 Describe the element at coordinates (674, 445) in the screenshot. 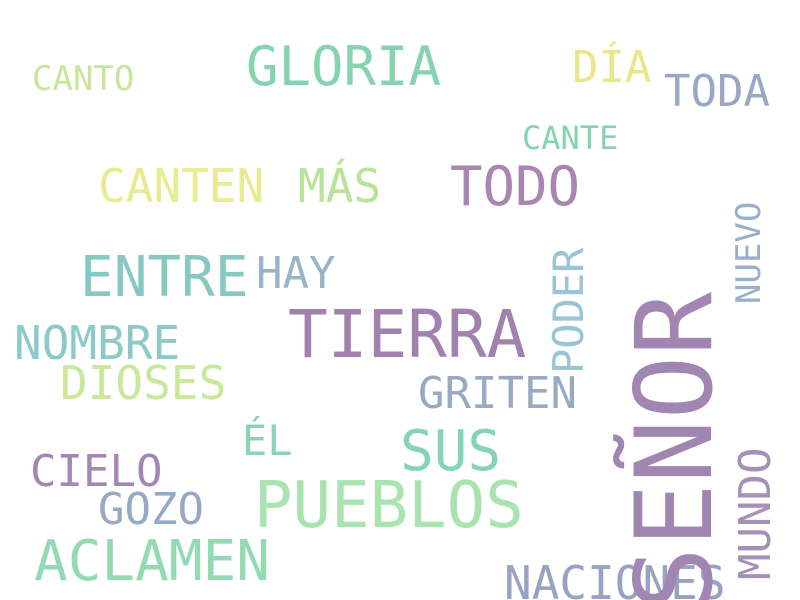

I see `word-senor: SEÑOR` at that location.